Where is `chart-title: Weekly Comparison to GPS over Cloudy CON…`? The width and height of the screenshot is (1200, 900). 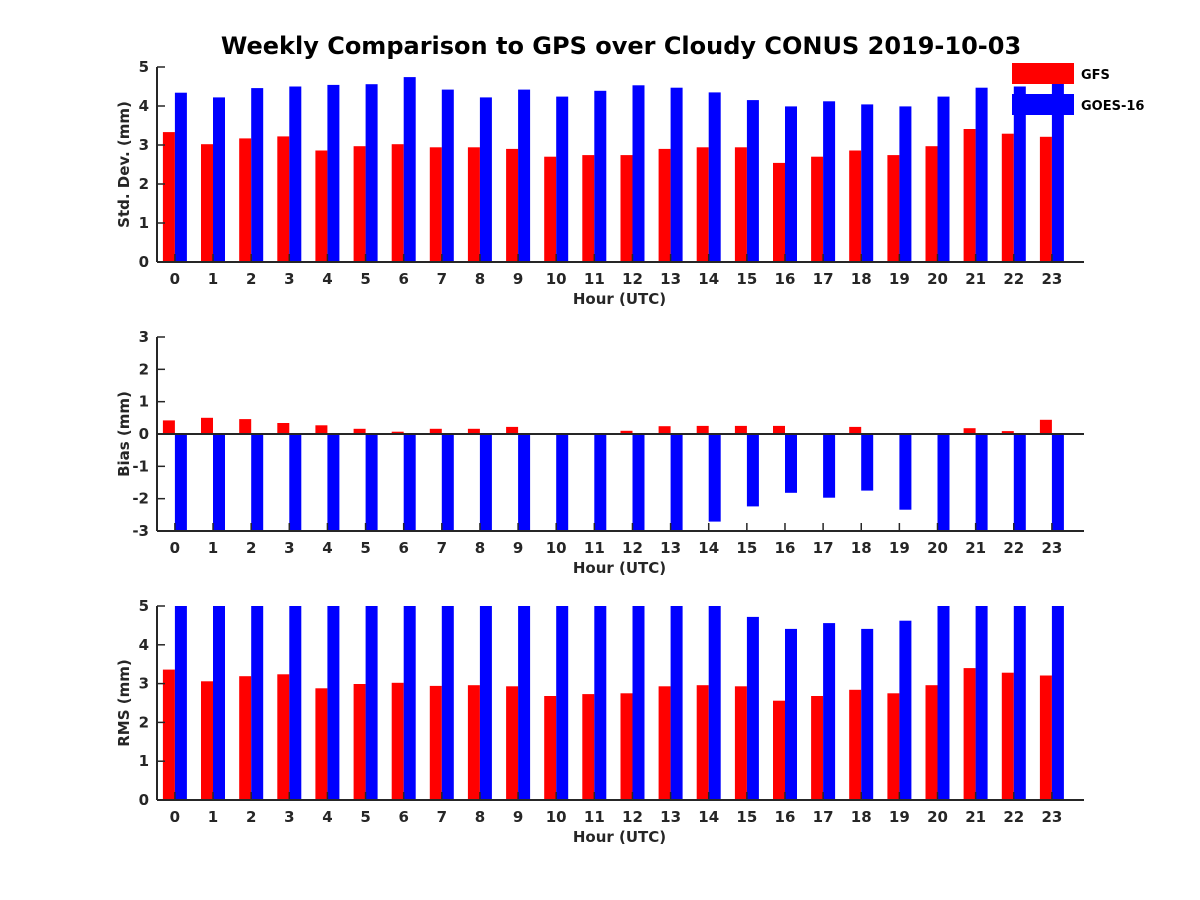 chart-title: Weekly Comparison to GPS over Cloudy CON… is located at coordinates (621, 46).